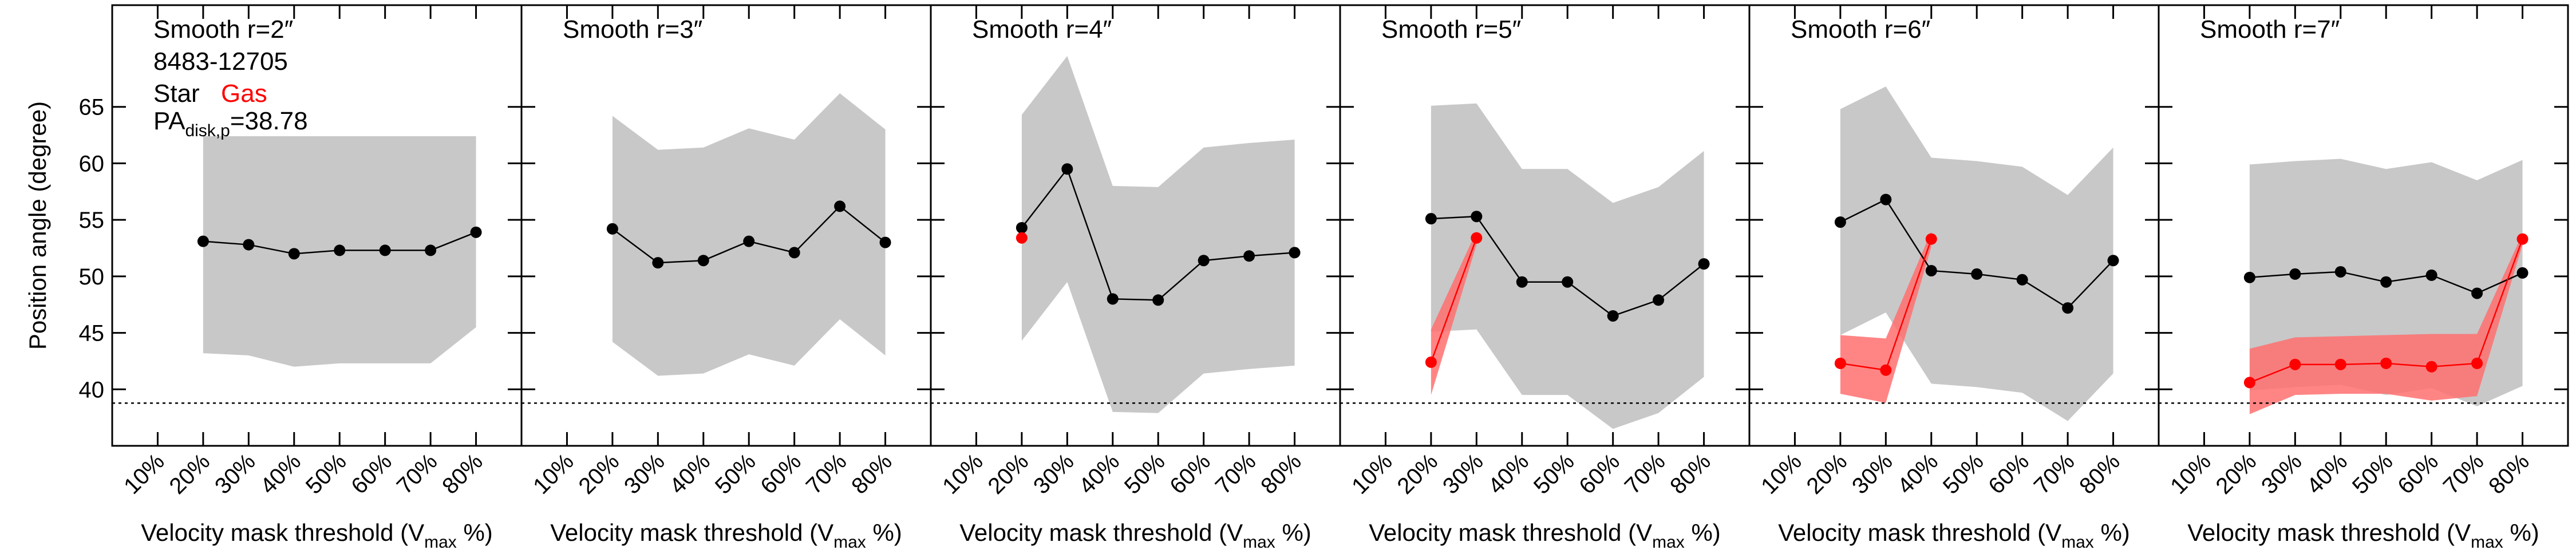 This screenshot has height=558, width=2576. I want to click on reference-label-value: =38.78, so click(269, 121).